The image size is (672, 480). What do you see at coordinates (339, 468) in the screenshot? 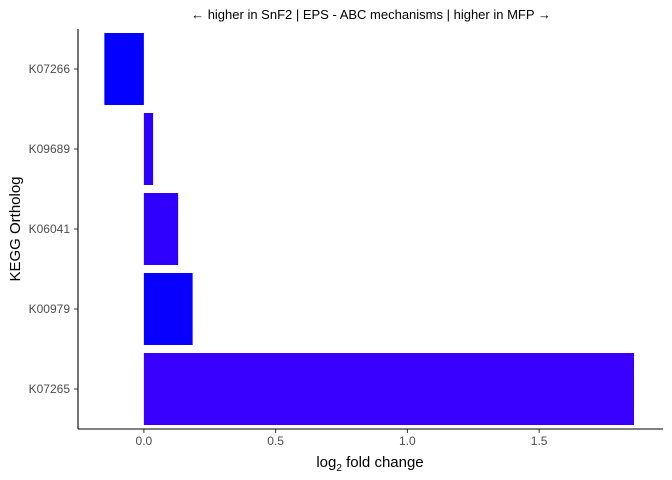
I see `x-axis-title-subscript: 2` at bounding box center [339, 468].